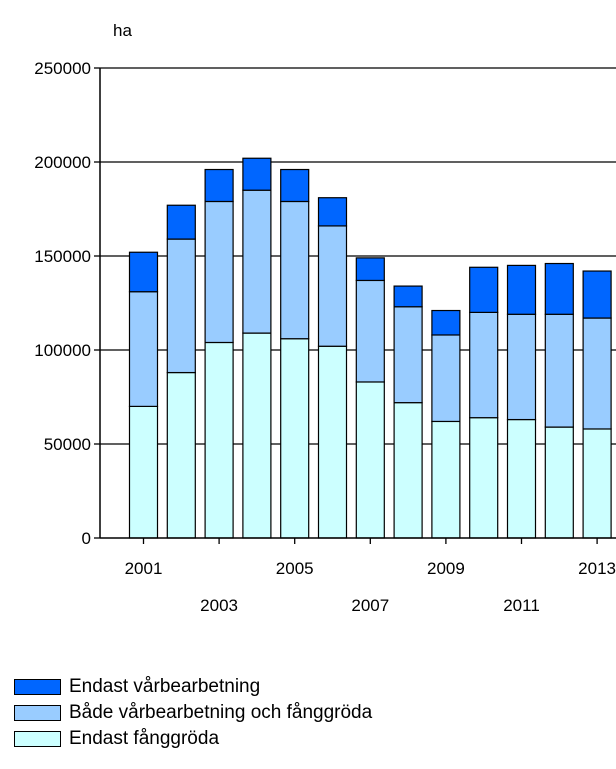 The width and height of the screenshot is (616, 769). Describe the element at coordinates (295, 568) in the screenshot. I see `x-tick-label: 2005` at that location.